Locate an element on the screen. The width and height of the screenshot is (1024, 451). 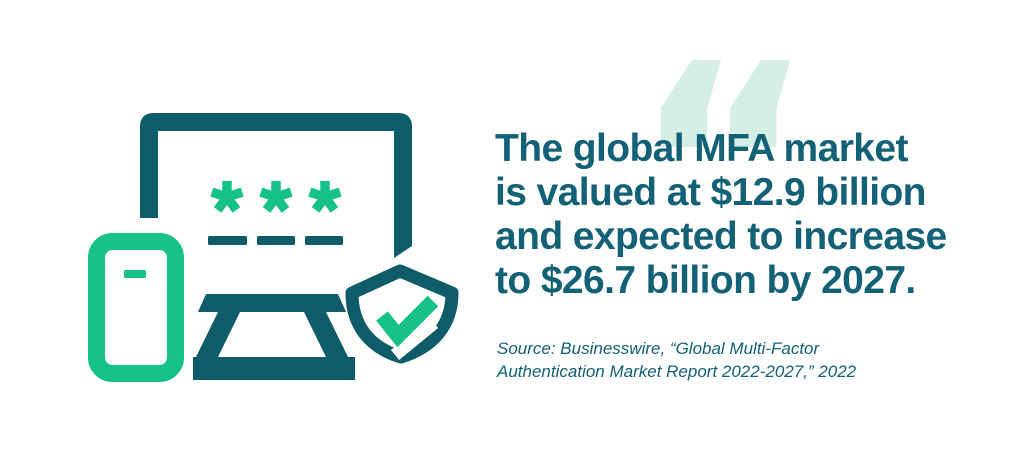
checkmark-icon is located at coordinates (407, 321).